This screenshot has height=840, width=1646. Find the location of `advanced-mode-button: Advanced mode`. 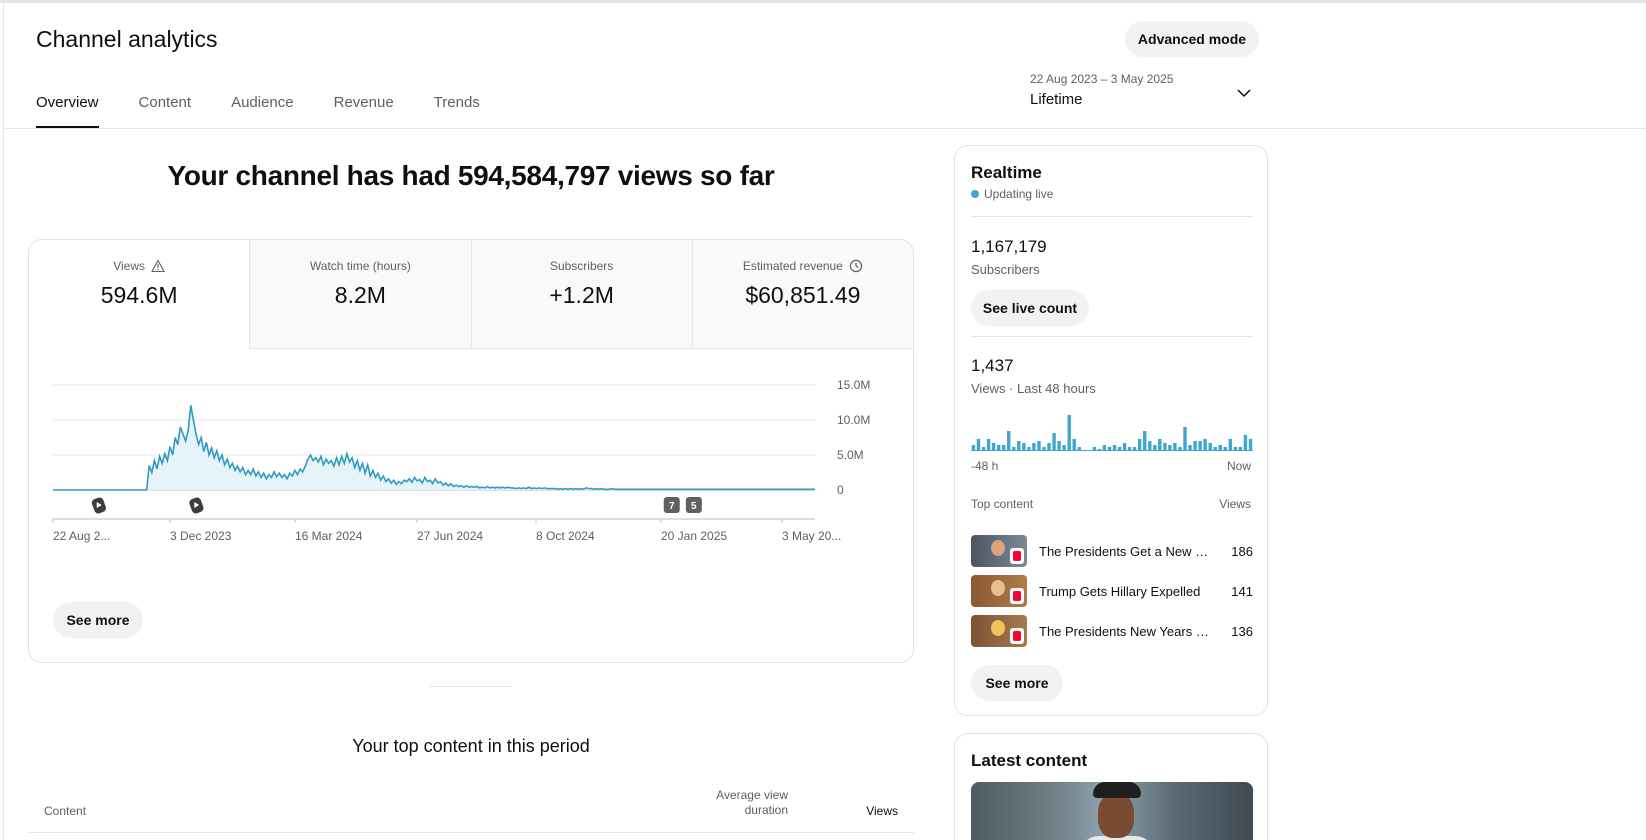

advanced-mode-button: Advanced mode is located at coordinates (1192, 39).